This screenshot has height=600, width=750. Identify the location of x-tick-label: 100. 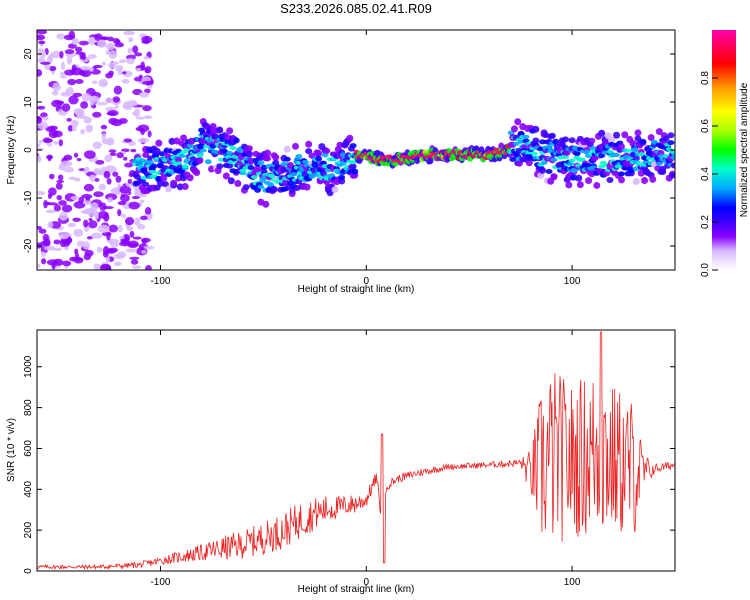
(572, 582).